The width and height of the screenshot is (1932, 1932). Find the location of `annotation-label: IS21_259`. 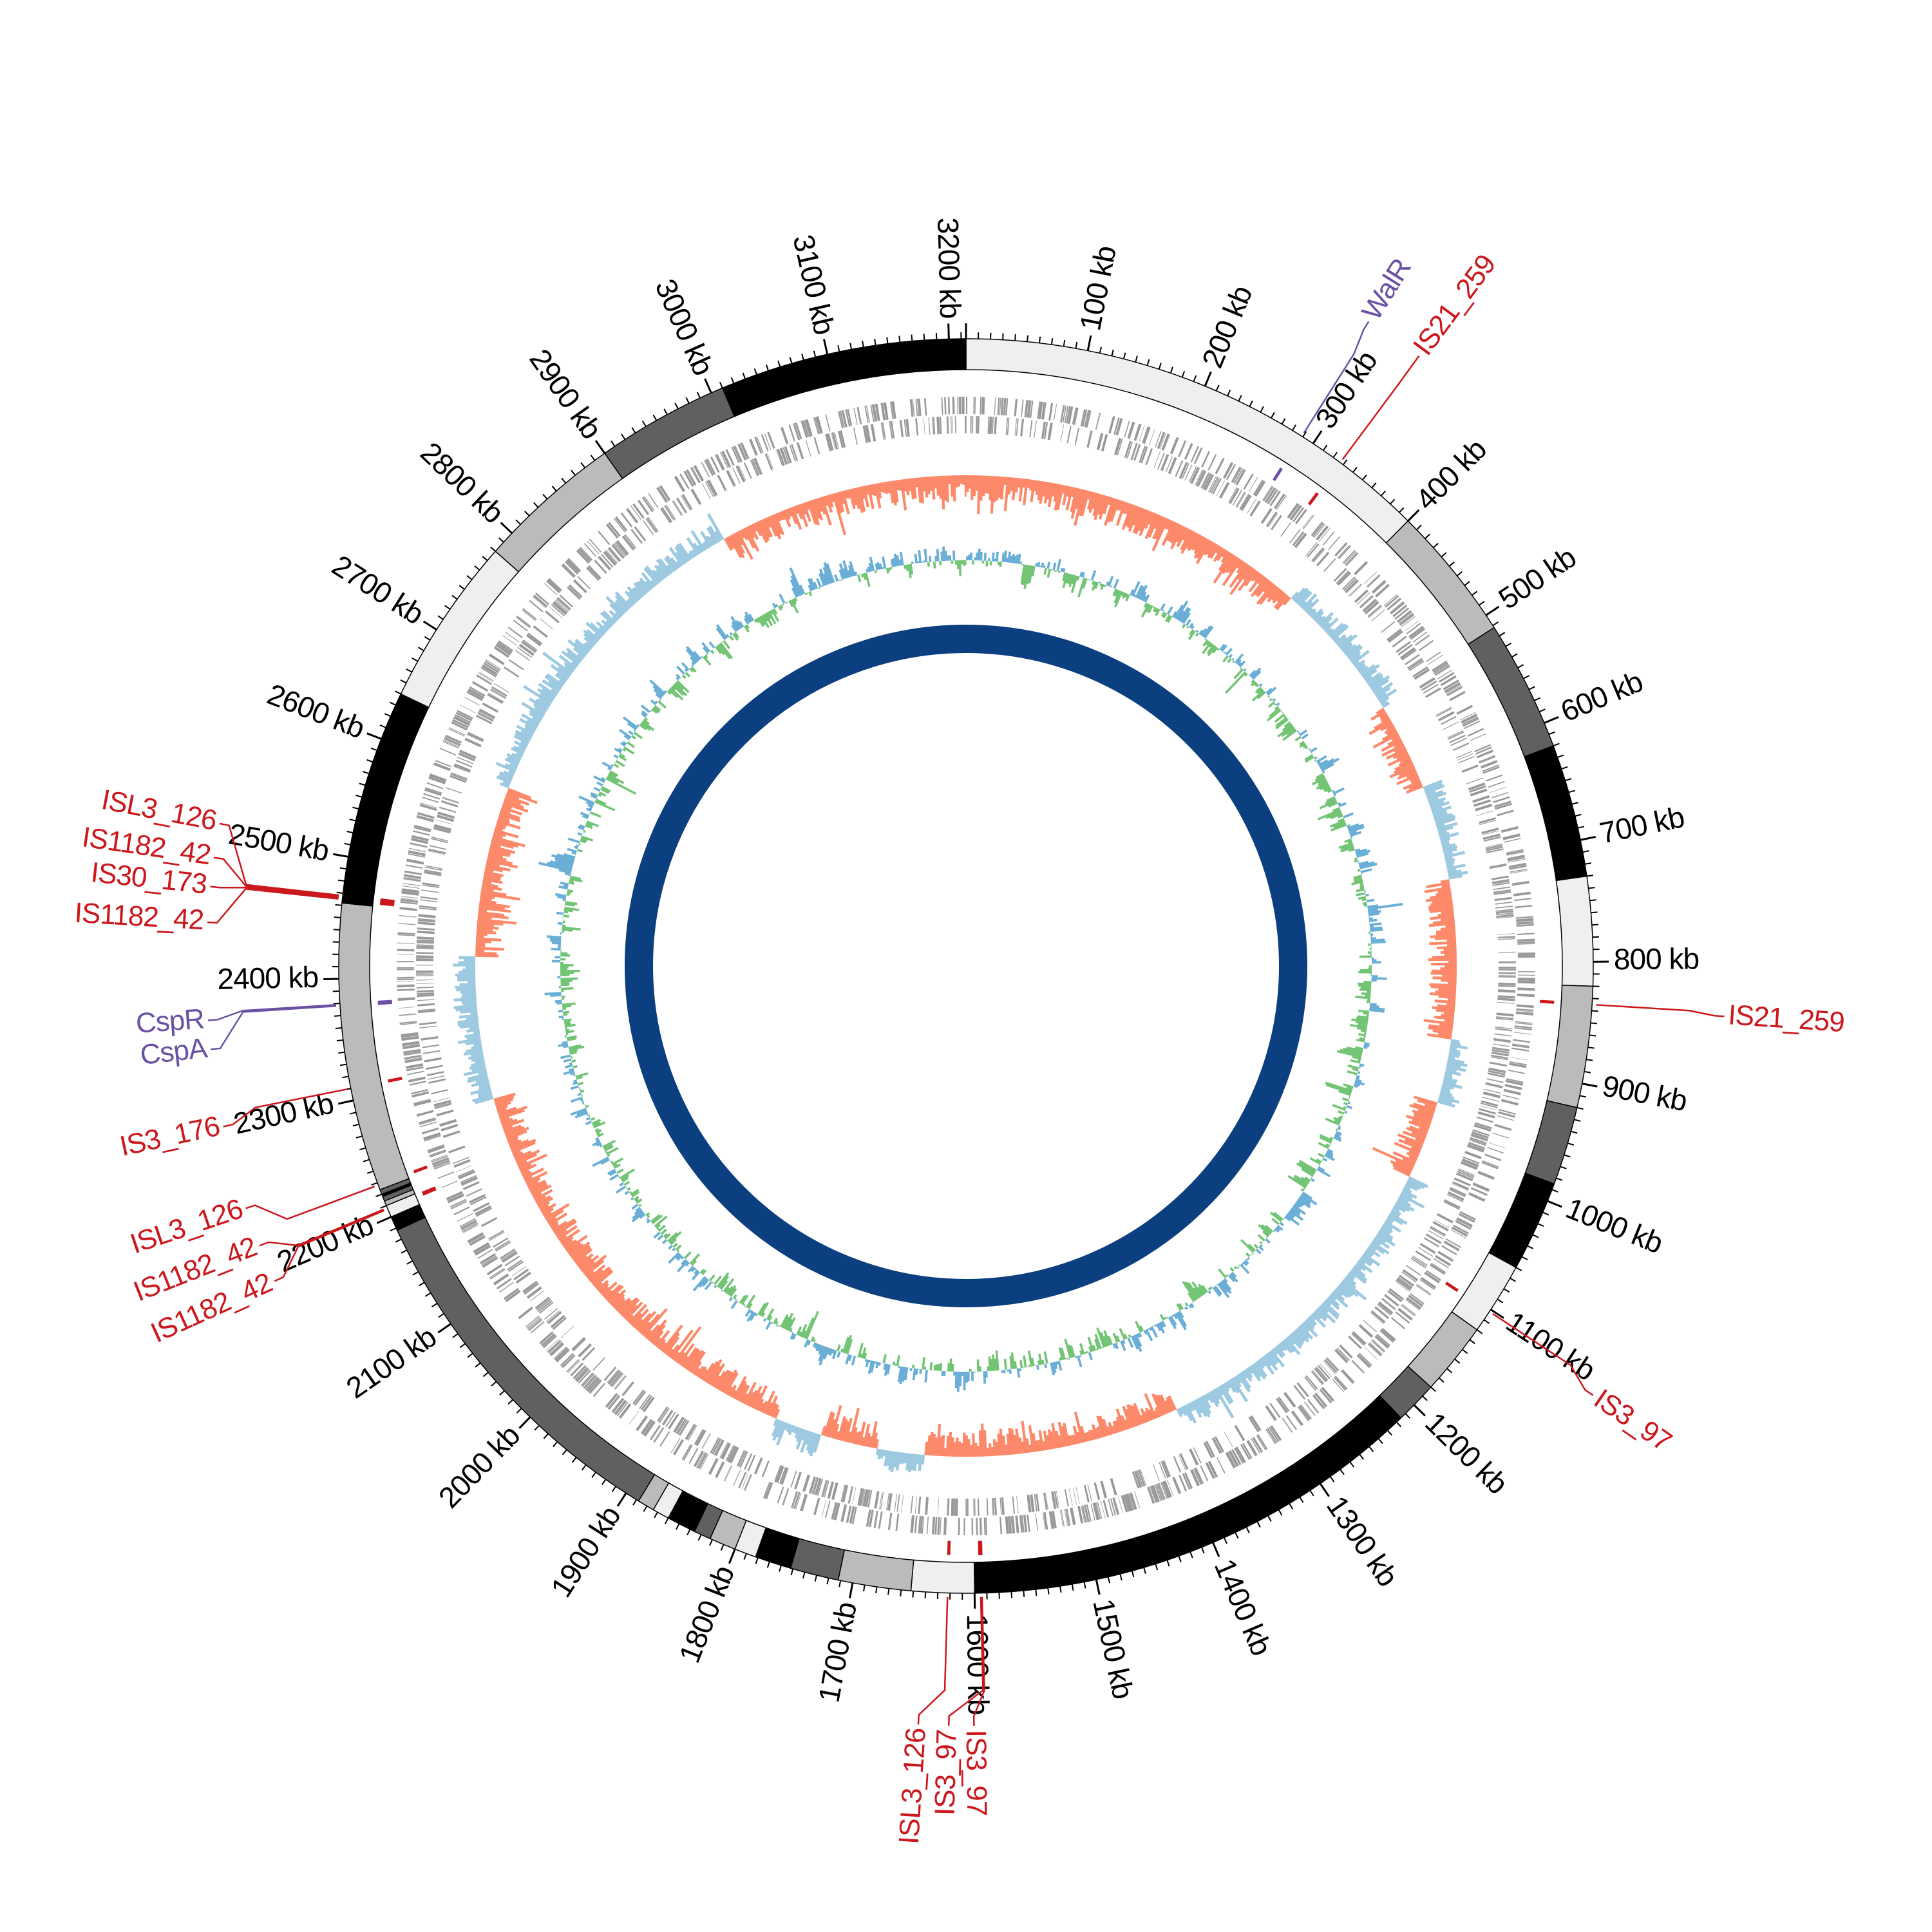

annotation-label: IS21_259 is located at coordinates (1454, 305).